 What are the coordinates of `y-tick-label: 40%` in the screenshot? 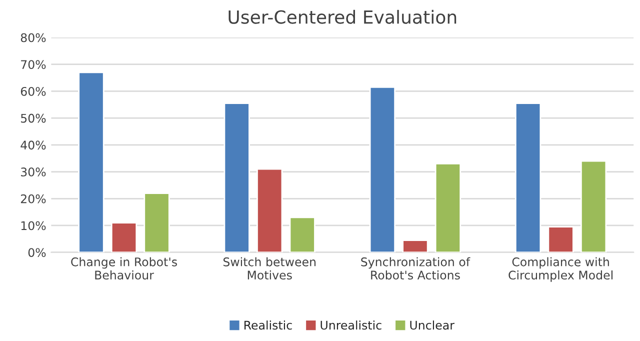 It's located at (33, 145).